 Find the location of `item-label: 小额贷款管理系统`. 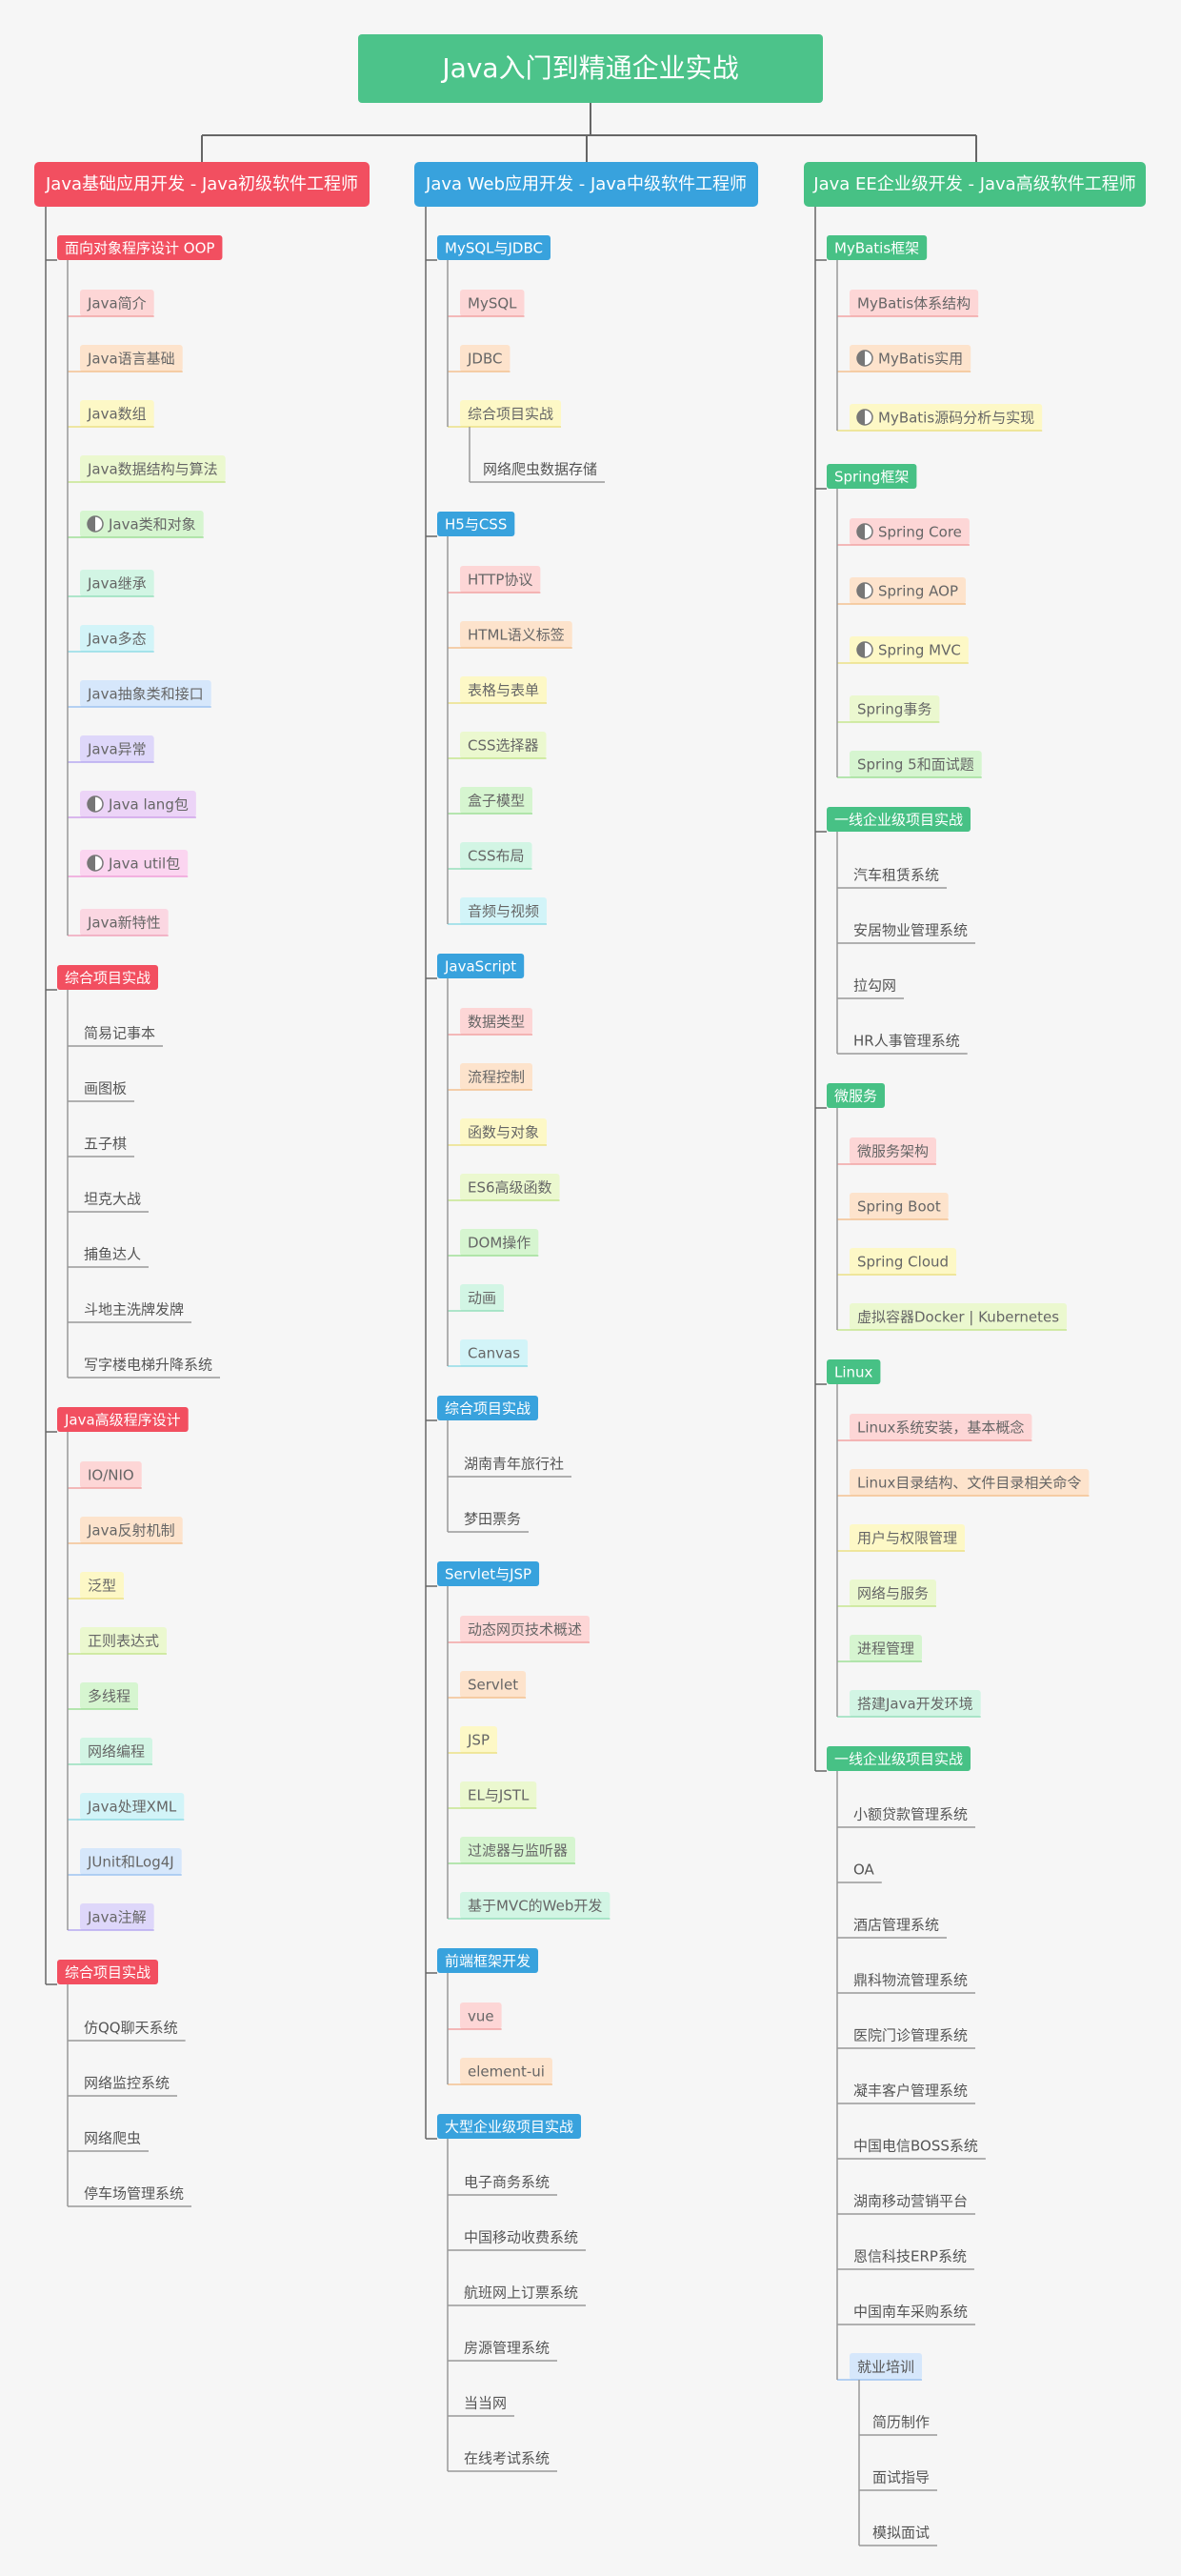

item-label: 小额贷款管理系统 is located at coordinates (910, 1814).